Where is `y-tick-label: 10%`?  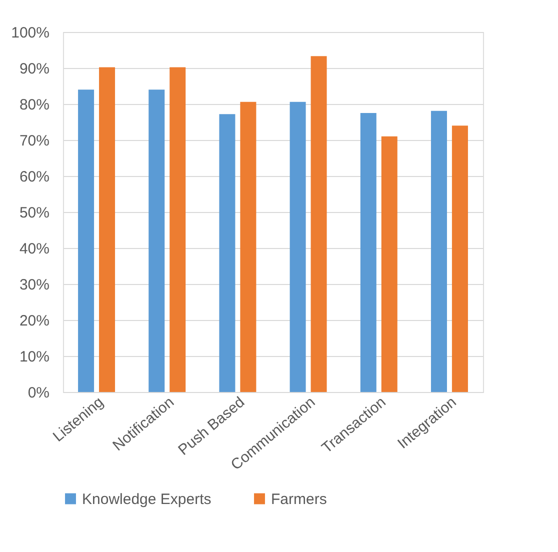 y-tick-label: 10% is located at coordinates (34, 357).